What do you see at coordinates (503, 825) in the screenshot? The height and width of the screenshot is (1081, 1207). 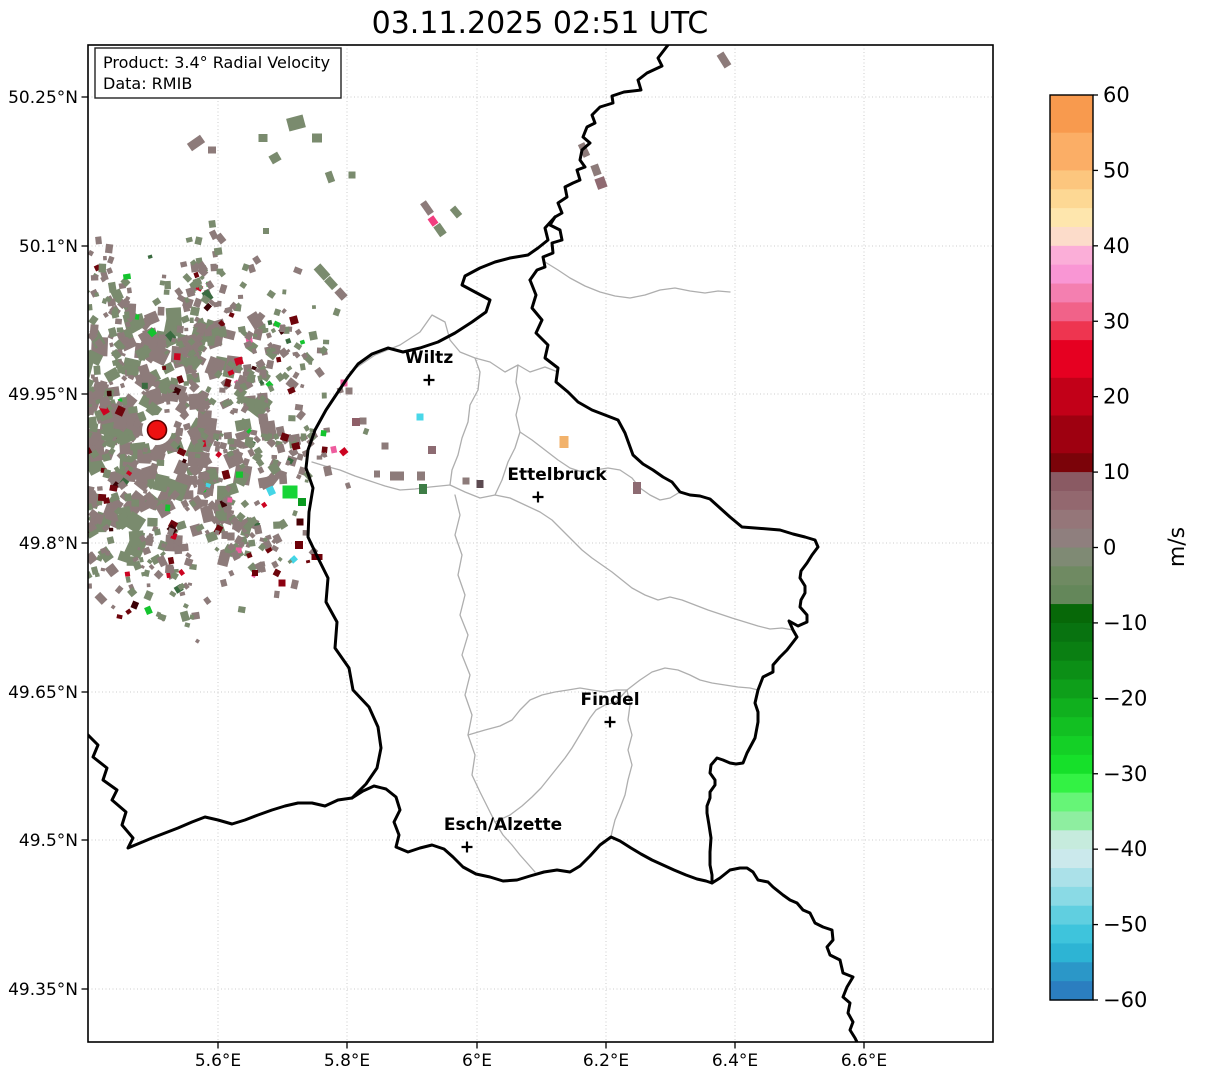 I see `city-label: Esch/Alzette` at bounding box center [503, 825].